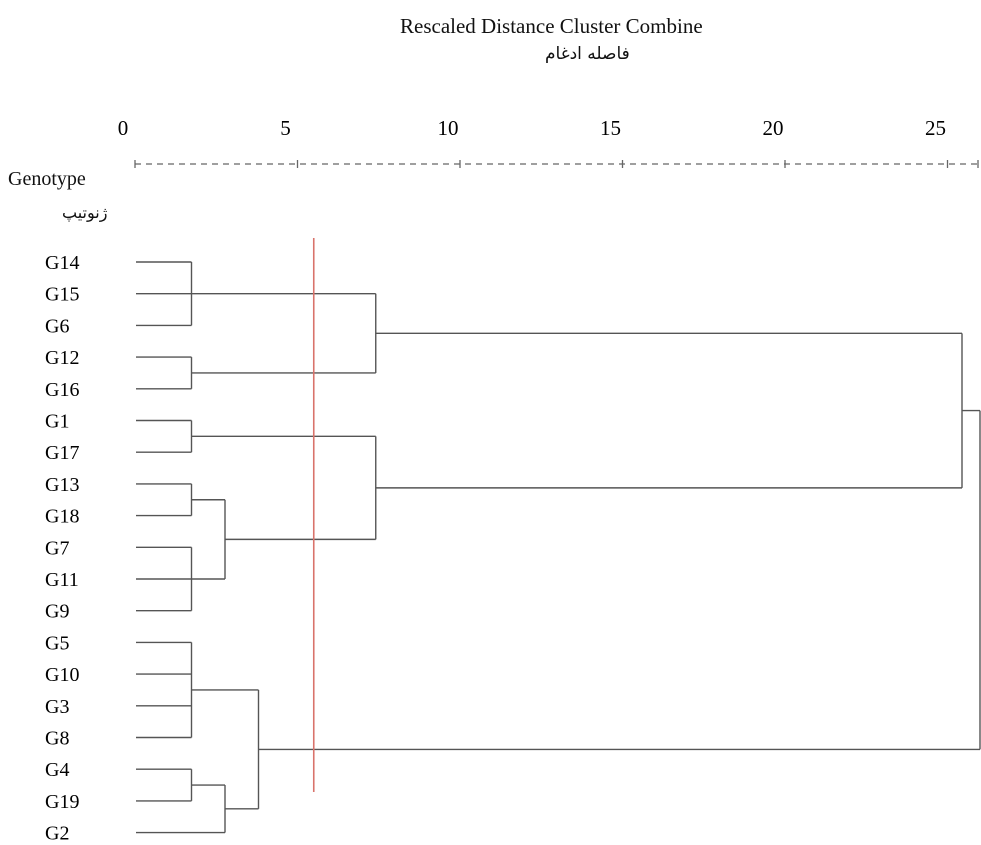 Image resolution: width=981 pixels, height=845 pixels. What do you see at coordinates (62, 263) in the screenshot?
I see `leaf-label: G14` at bounding box center [62, 263].